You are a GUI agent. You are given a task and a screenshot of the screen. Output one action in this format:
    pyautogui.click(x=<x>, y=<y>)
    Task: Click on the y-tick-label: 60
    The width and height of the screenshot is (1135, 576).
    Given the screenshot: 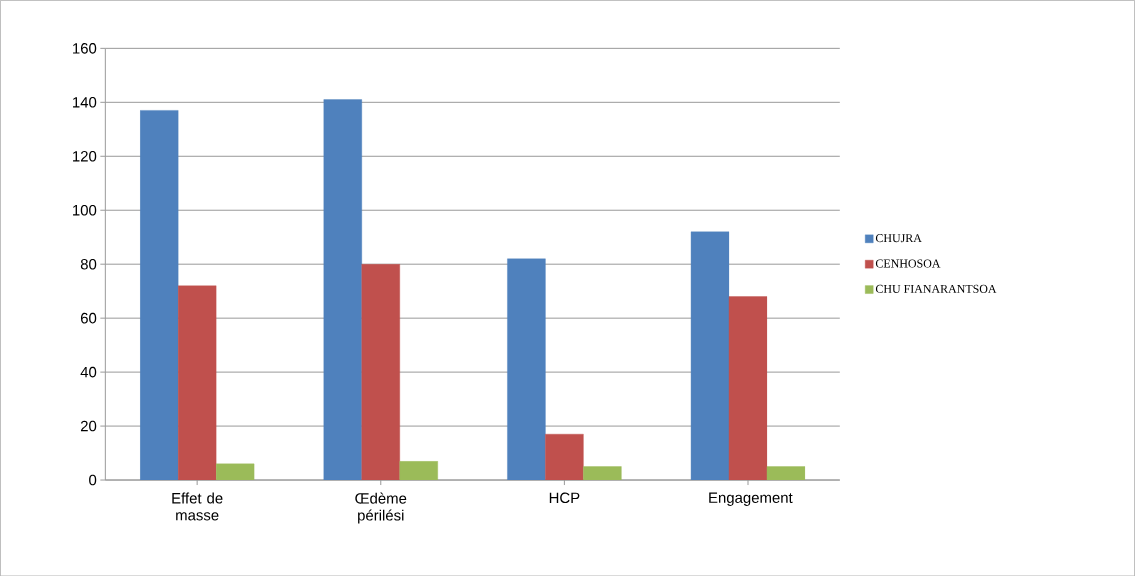 What is the action you would take?
    pyautogui.click(x=88, y=318)
    